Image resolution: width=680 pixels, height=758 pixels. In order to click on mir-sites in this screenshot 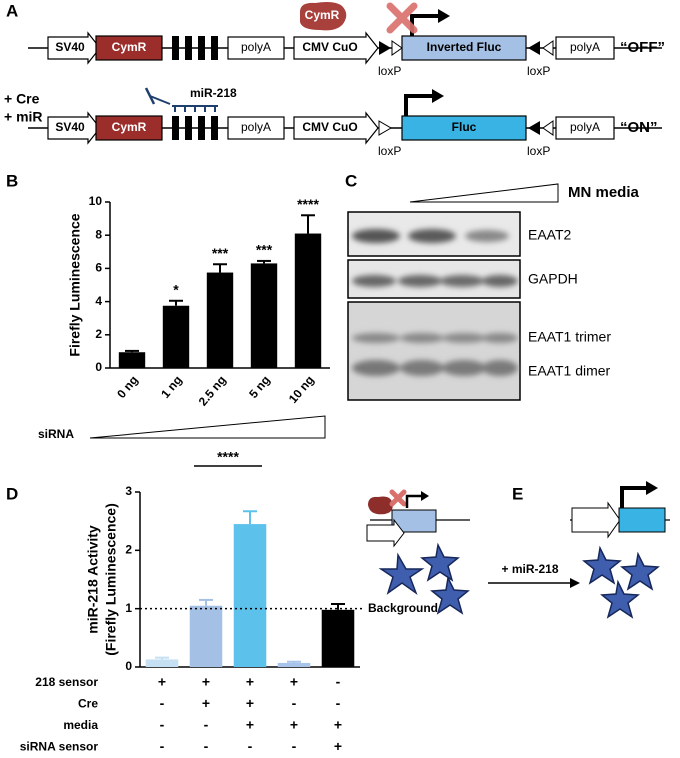, I will do `click(195, 128)`.